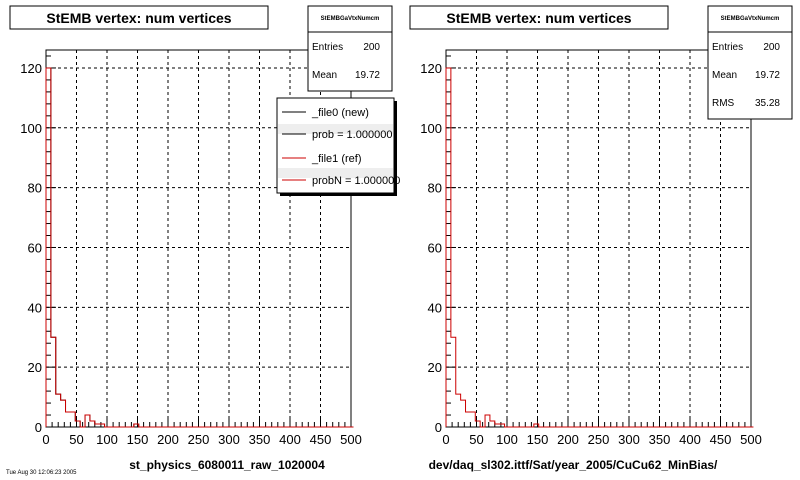 The height and width of the screenshot is (480, 800). What do you see at coordinates (767, 103) in the screenshot?
I see `stats-value: 35.28` at bounding box center [767, 103].